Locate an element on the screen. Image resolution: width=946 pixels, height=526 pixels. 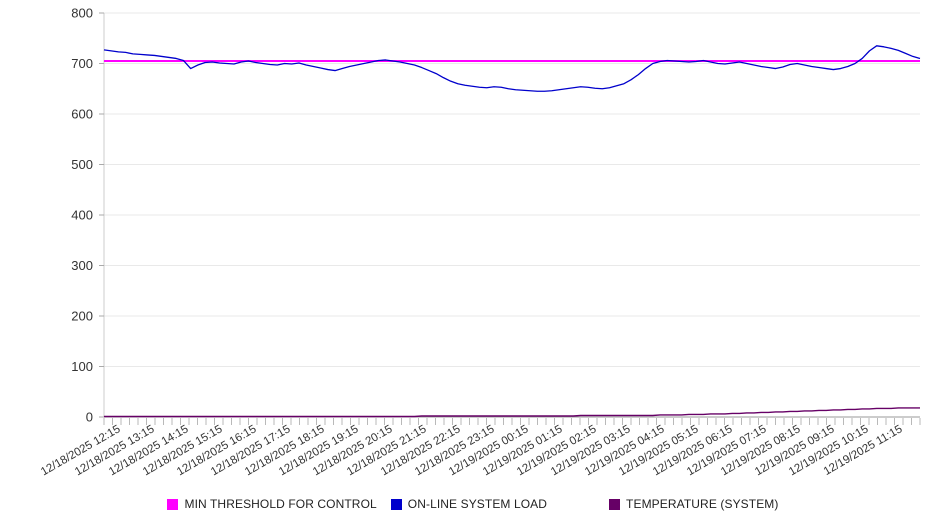
y-axis-label: 200 is located at coordinates (82, 316).